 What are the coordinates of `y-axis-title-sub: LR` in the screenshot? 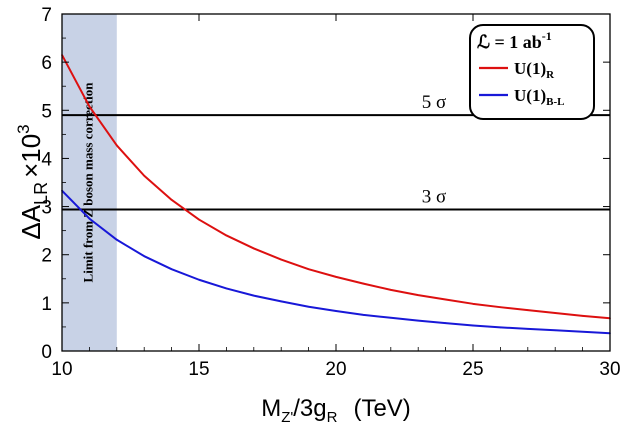 It's located at (41, 193).